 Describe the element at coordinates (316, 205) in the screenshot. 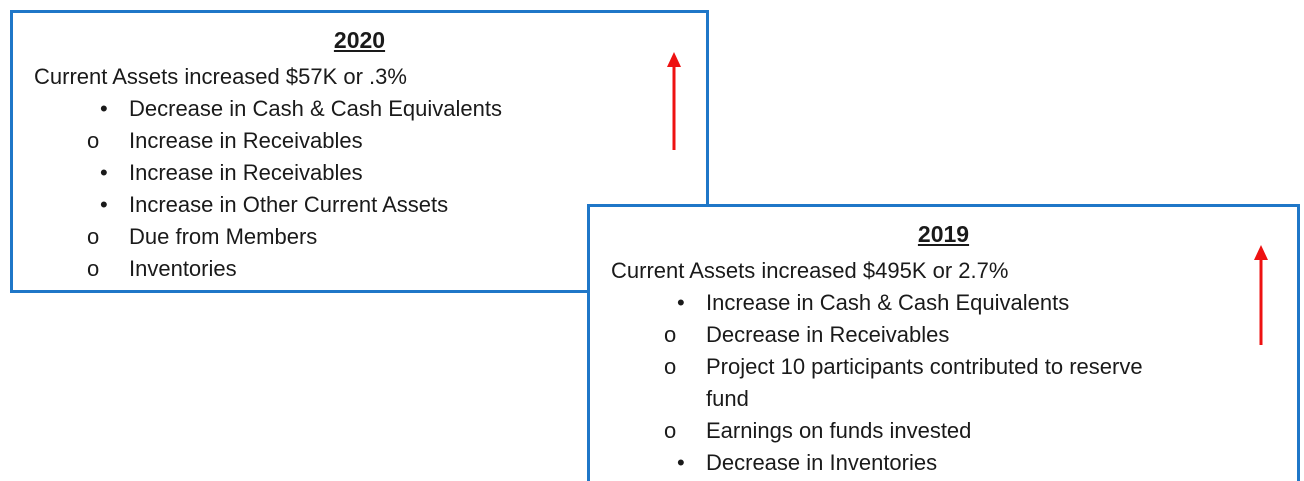

I see `bullet-item: Increase in Other Current Assets` at that location.